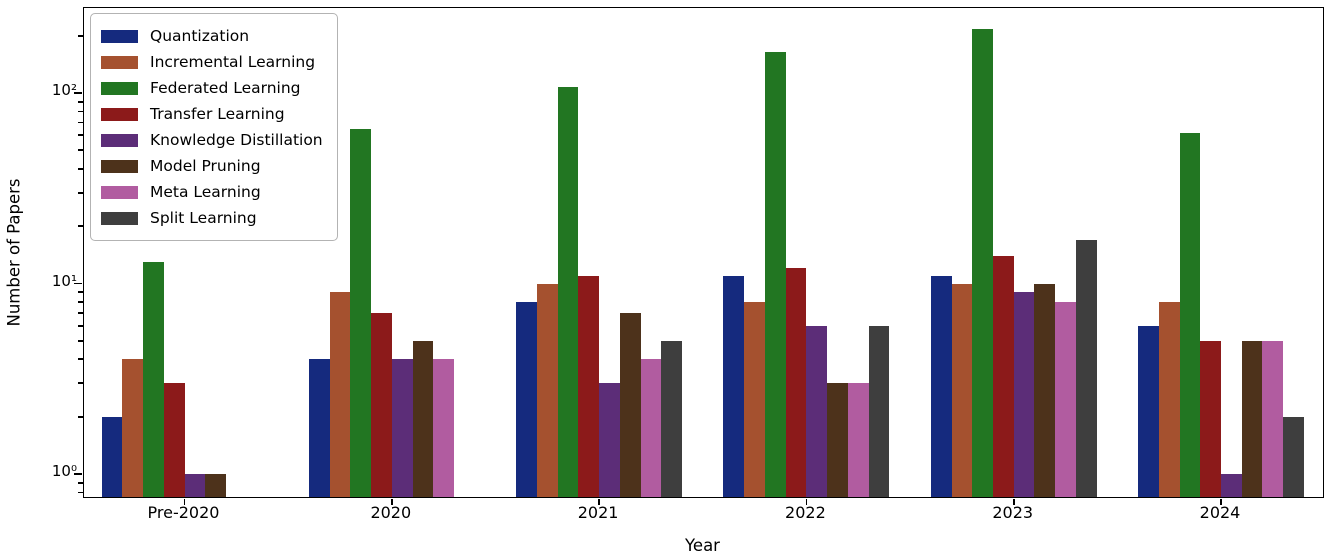 Image resolution: width=1330 pixels, height=560 pixels. I want to click on legend-item: Quantization, so click(212, 36).